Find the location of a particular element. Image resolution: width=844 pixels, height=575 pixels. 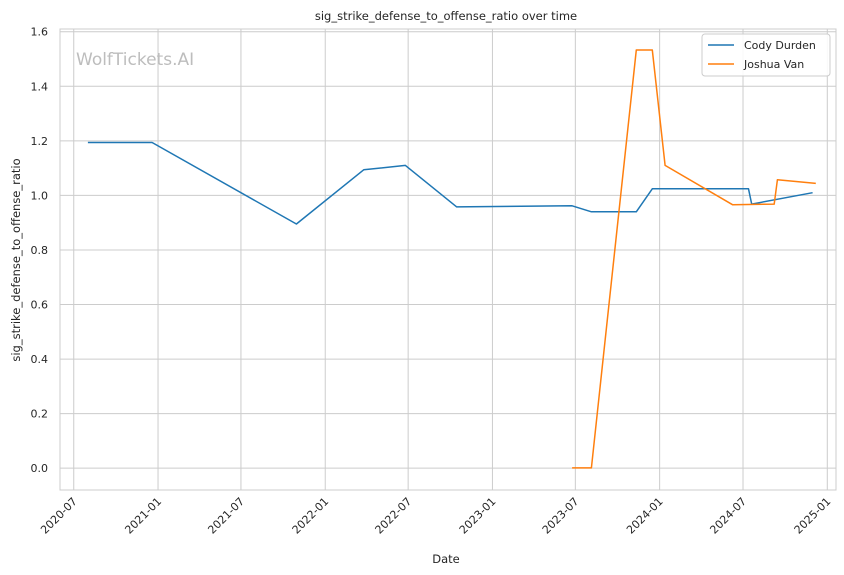

y-tick-label: 0.2 is located at coordinates (40, 414).